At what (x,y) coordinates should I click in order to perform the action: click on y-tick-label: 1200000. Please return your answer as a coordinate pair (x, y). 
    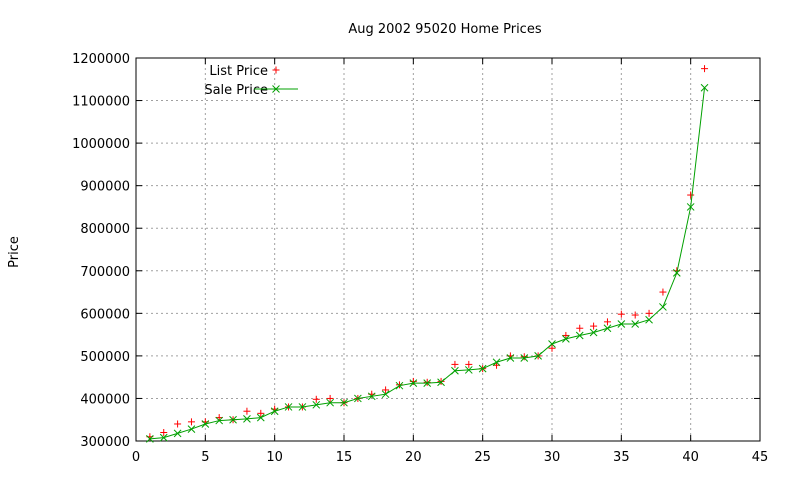
    Looking at the image, I should click on (101, 59).